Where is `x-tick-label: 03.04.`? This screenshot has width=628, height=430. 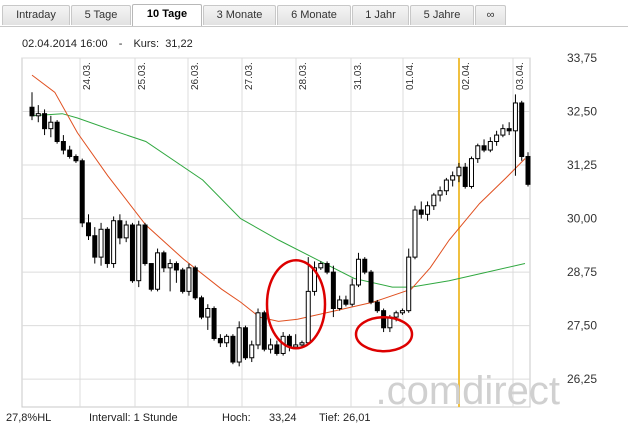 x-tick-label: 03.04. is located at coordinates (520, 76).